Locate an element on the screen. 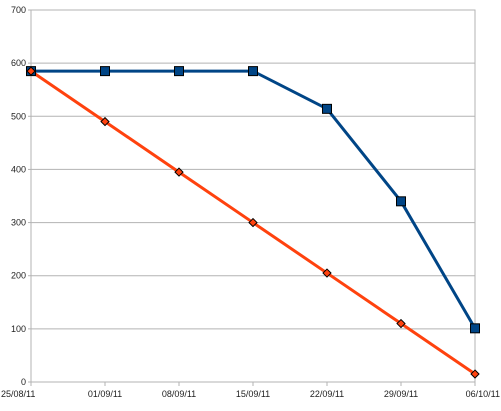 The height and width of the screenshot is (411, 501). y-tick-label: 400 is located at coordinates (18, 169).